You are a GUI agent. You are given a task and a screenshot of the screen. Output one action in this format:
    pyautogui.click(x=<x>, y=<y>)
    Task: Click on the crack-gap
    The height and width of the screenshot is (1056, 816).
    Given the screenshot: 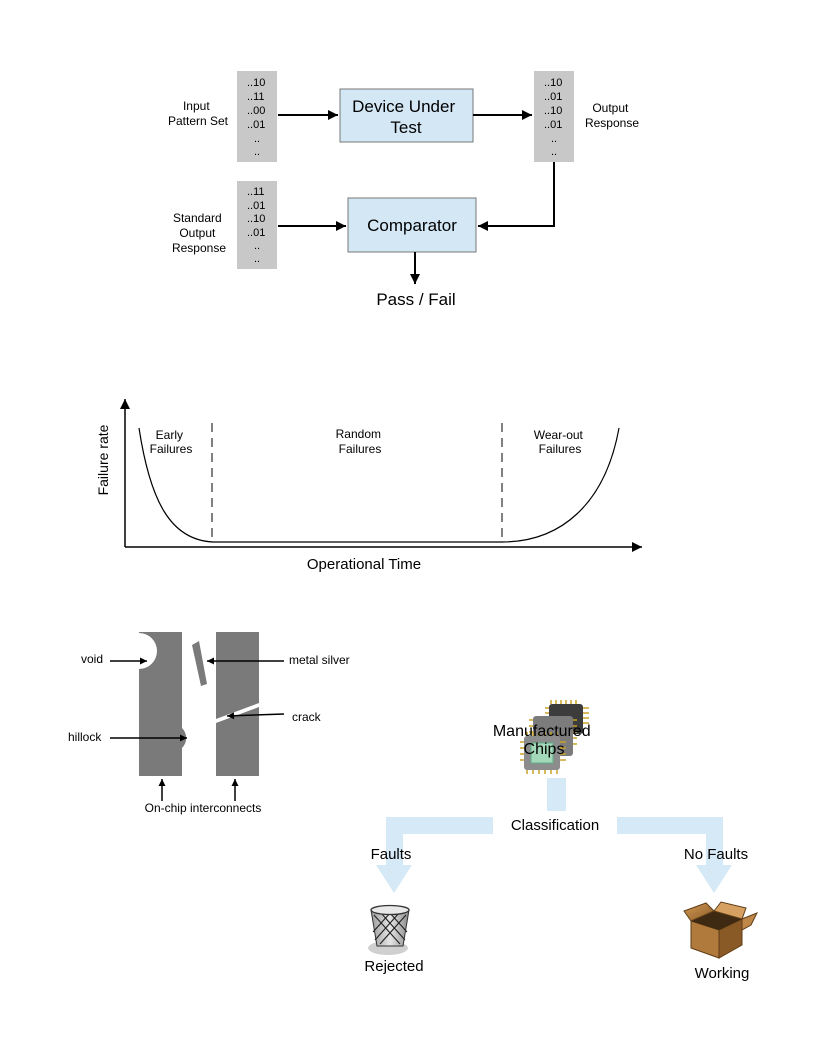 What is the action you would take?
    pyautogui.click(x=237, y=713)
    